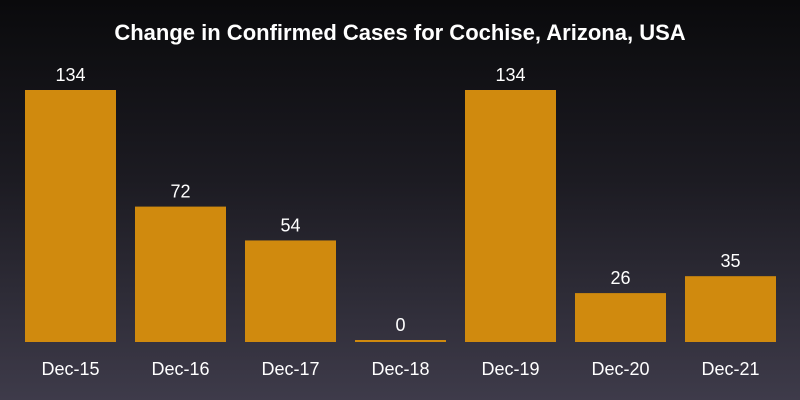 This screenshot has height=400, width=800. I want to click on data-label-dec-18: 0, so click(400, 325).